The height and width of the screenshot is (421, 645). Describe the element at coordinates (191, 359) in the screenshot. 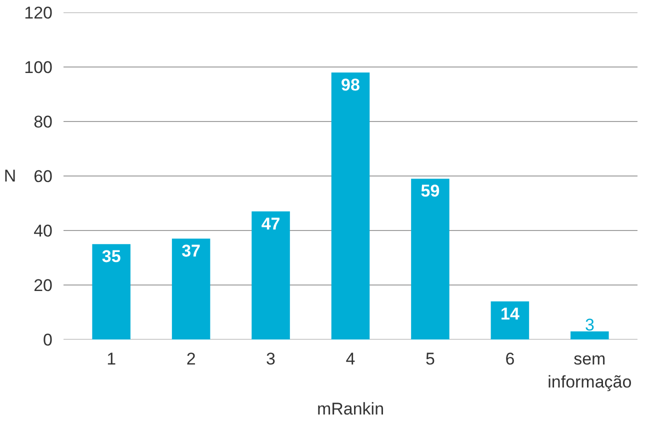

I see `x-tick-label: 2` at that location.